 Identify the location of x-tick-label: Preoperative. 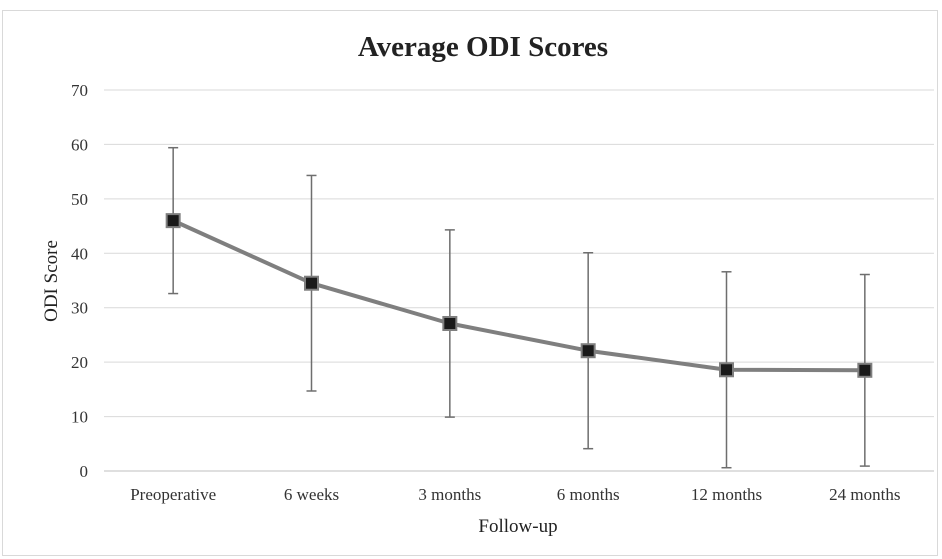
(173, 494).